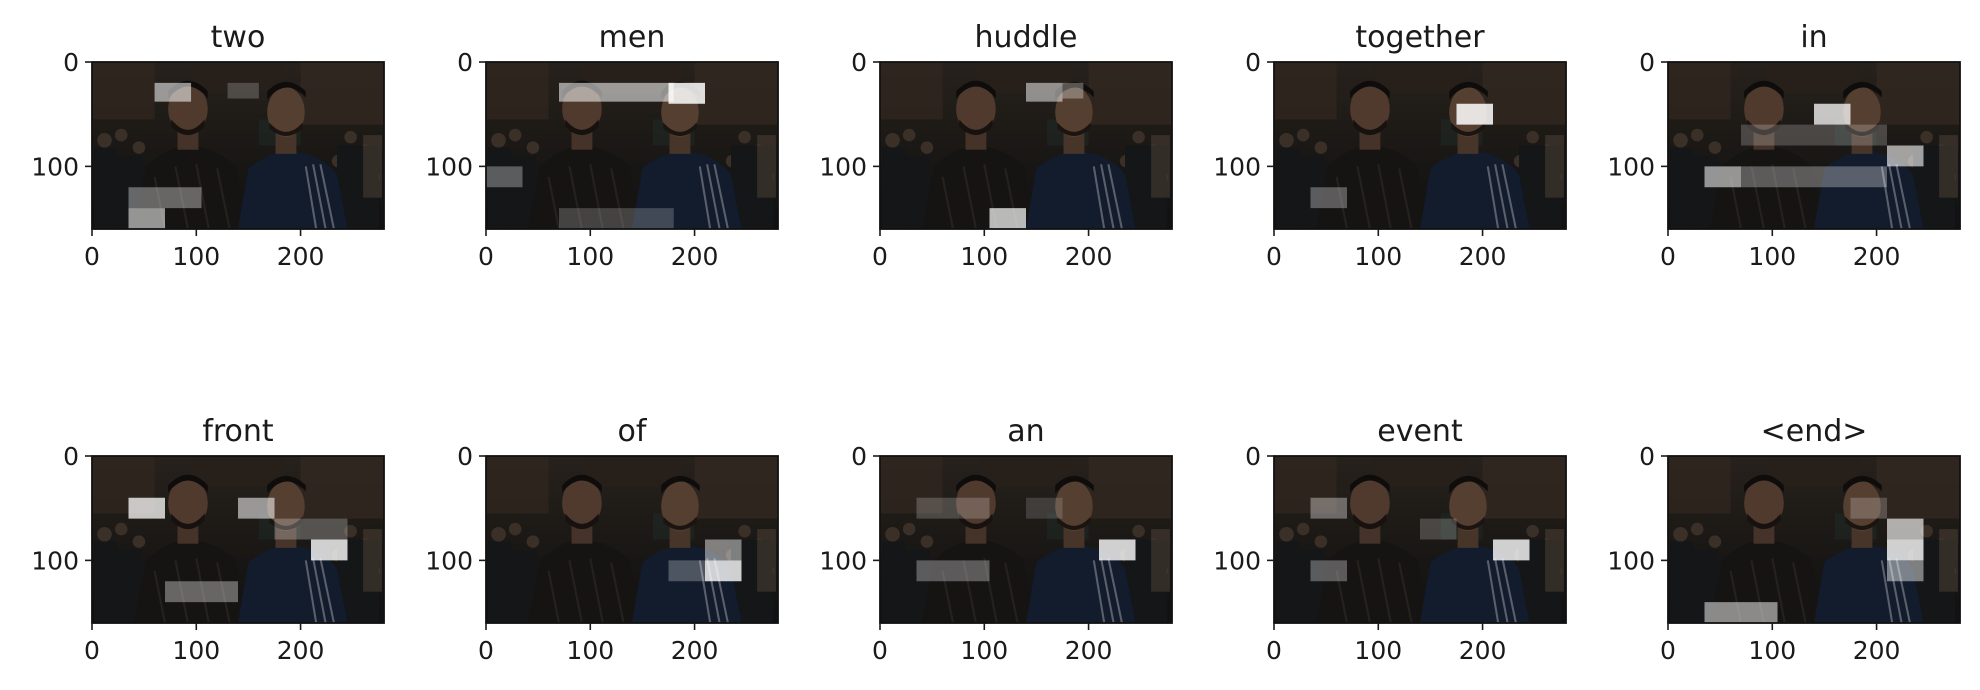 The image size is (1980, 690). What do you see at coordinates (1420, 431) in the screenshot?
I see `subplot-title: event` at bounding box center [1420, 431].